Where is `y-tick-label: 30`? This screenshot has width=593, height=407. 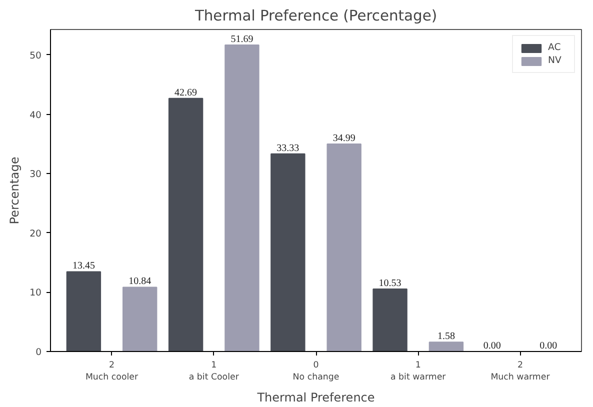
y-tick-label: 30 is located at coordinates (36, 174).